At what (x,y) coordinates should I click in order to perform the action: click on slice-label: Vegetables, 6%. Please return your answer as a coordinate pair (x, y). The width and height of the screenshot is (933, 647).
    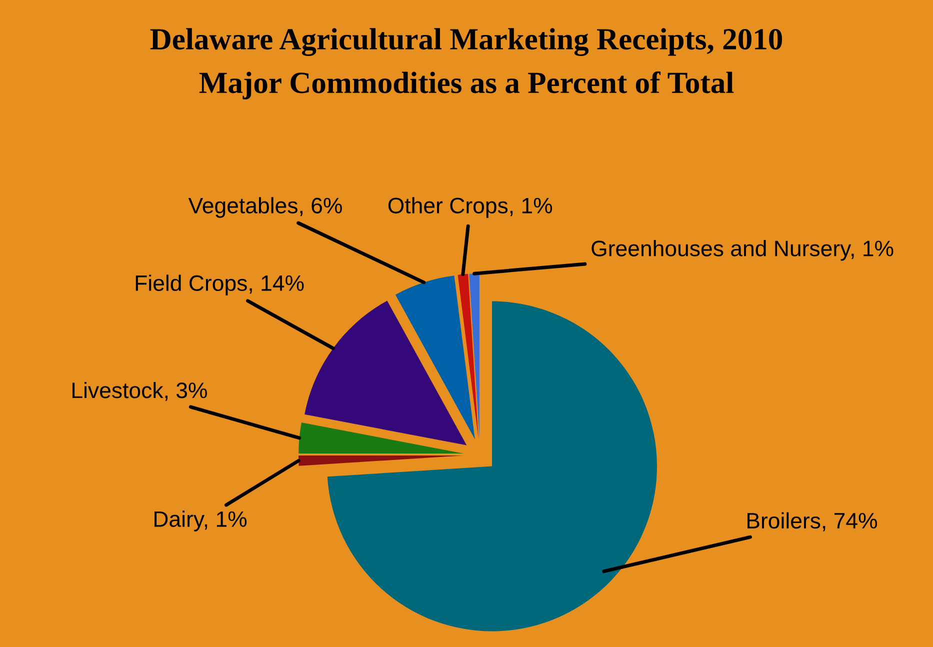
    Looking at the image, I should click on (265, 207).